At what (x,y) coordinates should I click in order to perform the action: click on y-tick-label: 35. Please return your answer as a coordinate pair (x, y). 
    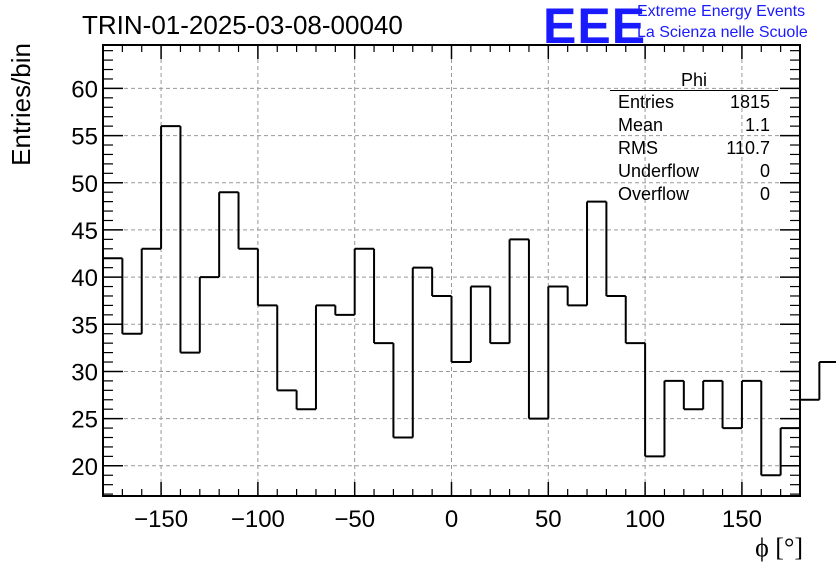
    Looking at the image, I should click on (84, 325).